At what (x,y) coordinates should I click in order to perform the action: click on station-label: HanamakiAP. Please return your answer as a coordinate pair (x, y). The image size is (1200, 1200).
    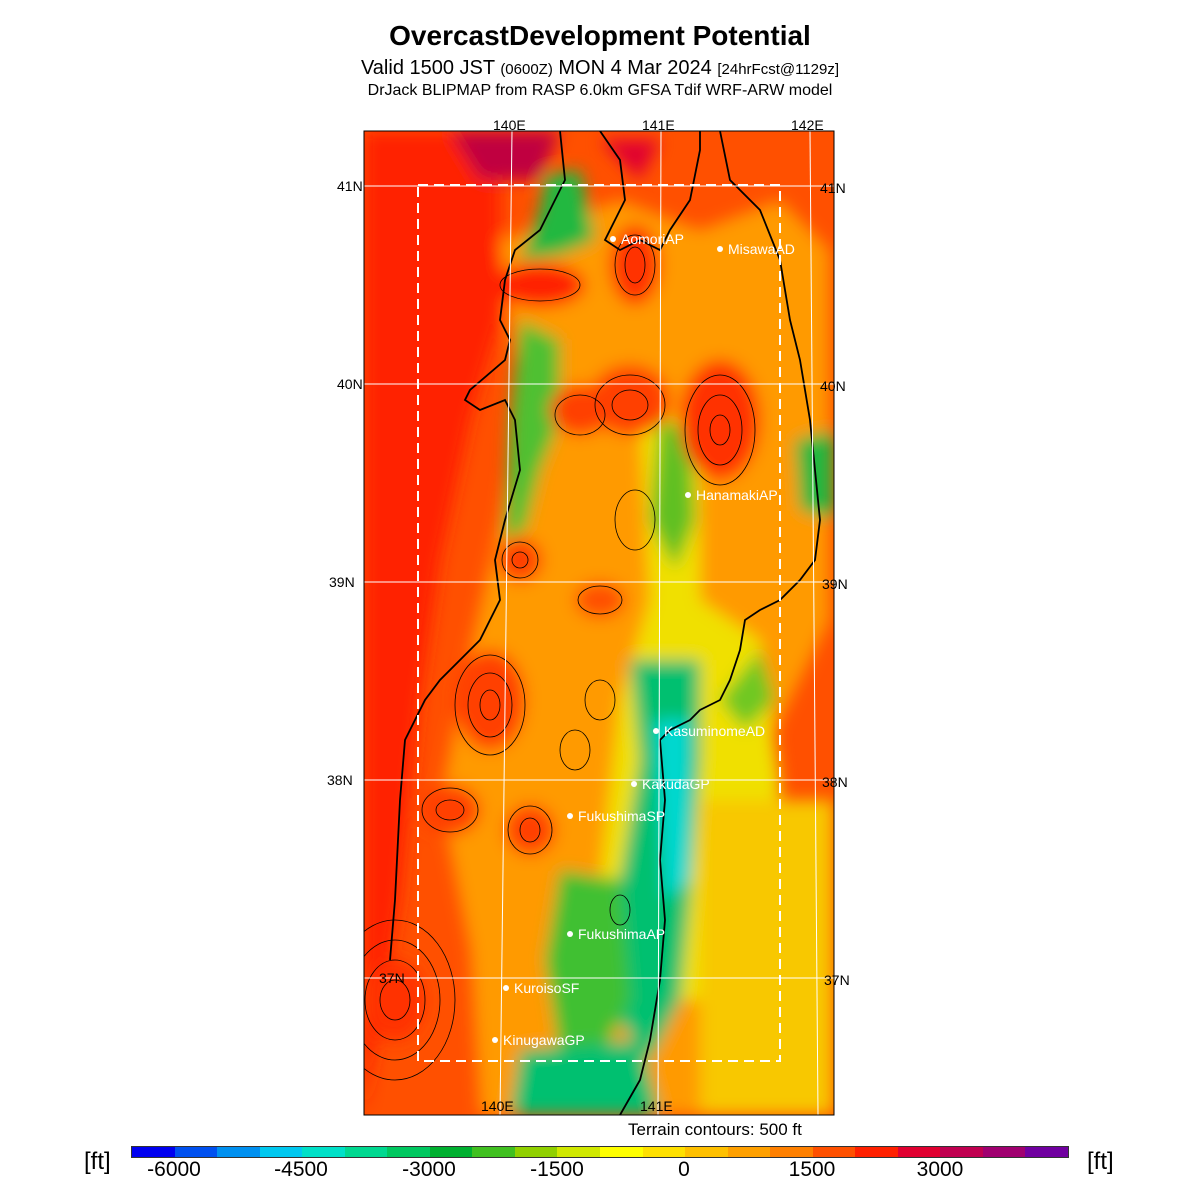
    Looking at the image, I should click on (737, 495).